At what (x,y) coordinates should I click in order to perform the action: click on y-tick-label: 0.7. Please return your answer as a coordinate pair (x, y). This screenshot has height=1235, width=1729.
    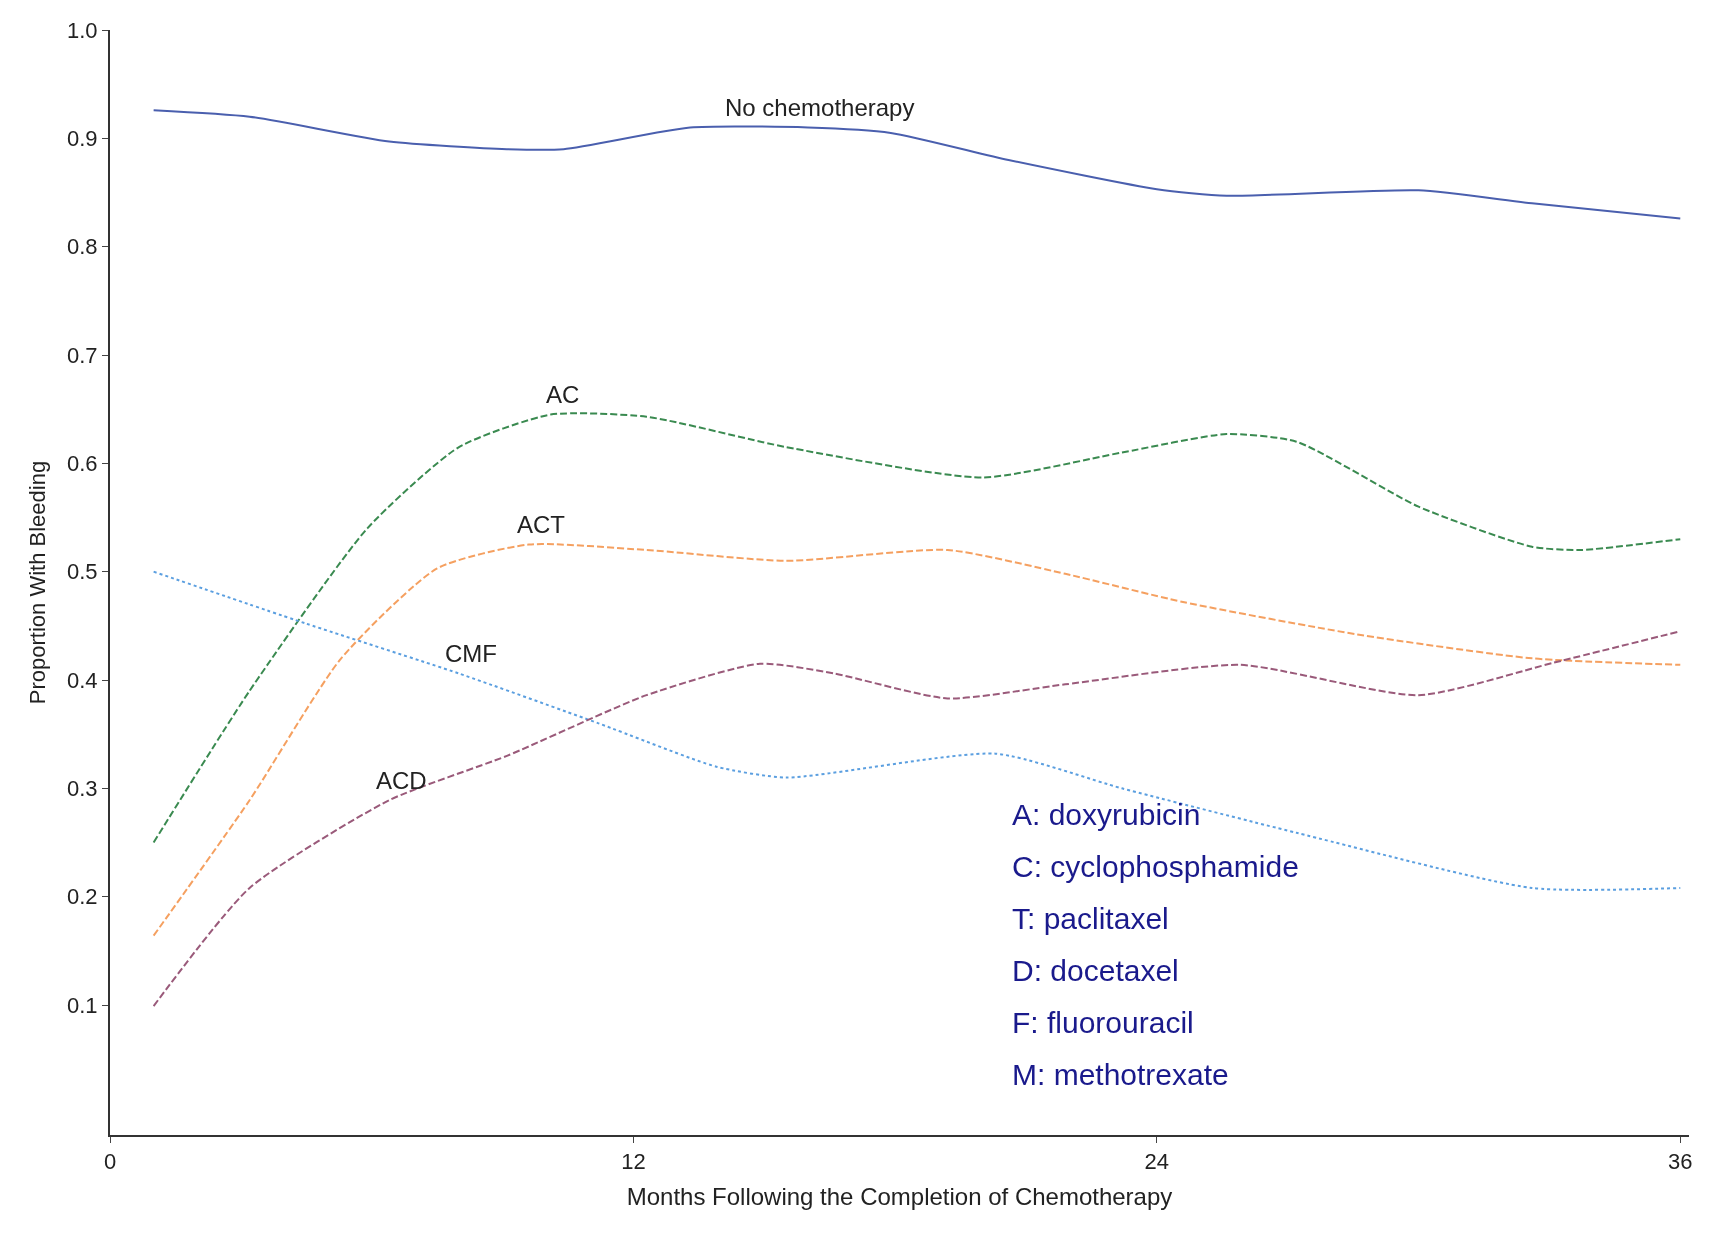
    Looking at the image, I should click on (82, 355).